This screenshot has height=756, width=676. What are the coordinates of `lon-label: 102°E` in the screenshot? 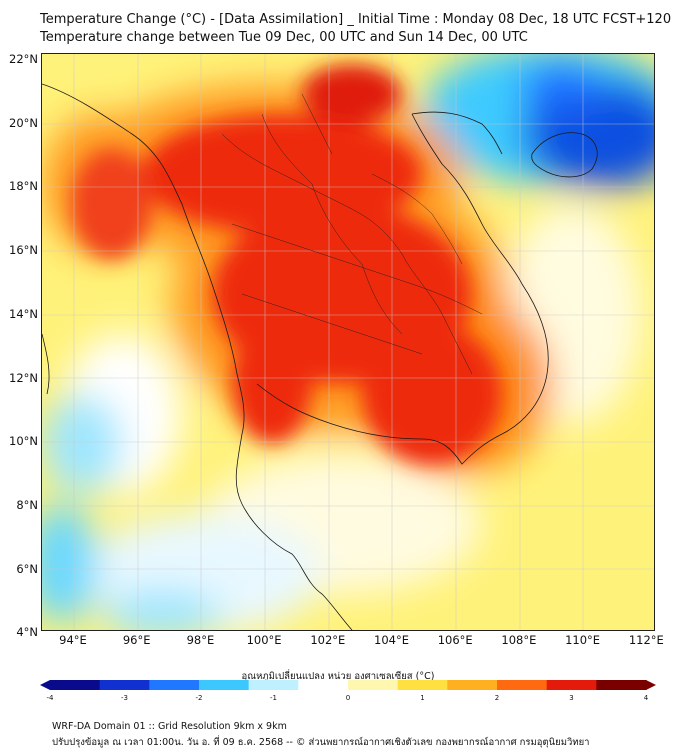 It's located at (328, 640).